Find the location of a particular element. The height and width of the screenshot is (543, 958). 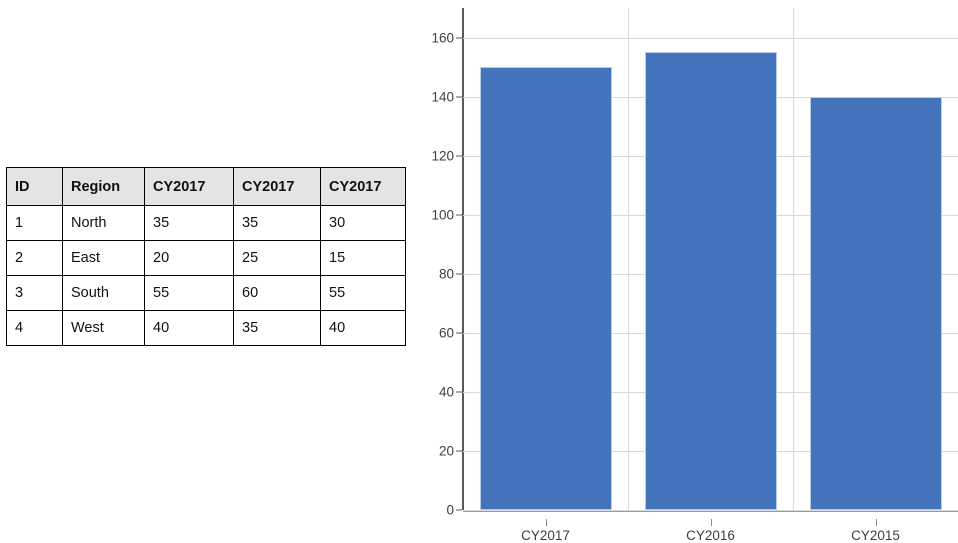

column-header-id: ID is located at coordinates (34, 186).